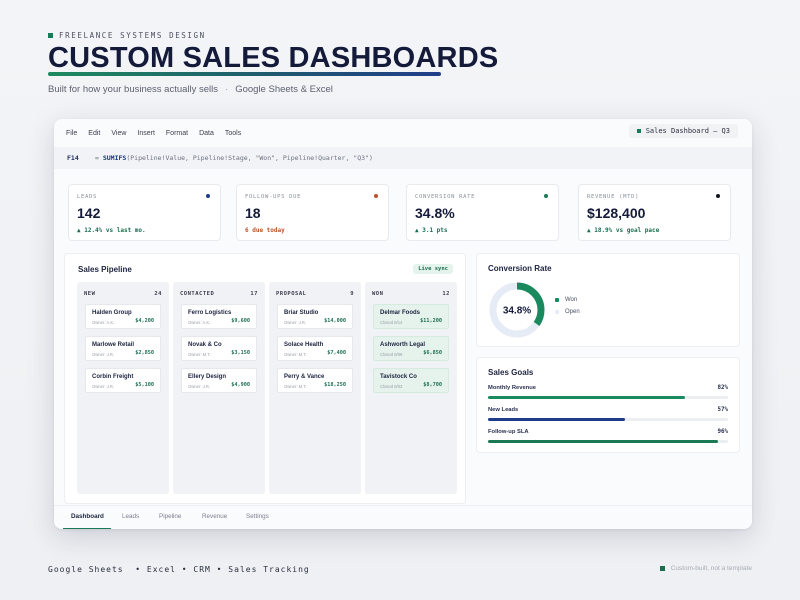 The height and width of the screenshot is (600, 800). I want to click on deal-card-won: Tavistock Co Closed 8/03 $8,700, so click(411, 380).